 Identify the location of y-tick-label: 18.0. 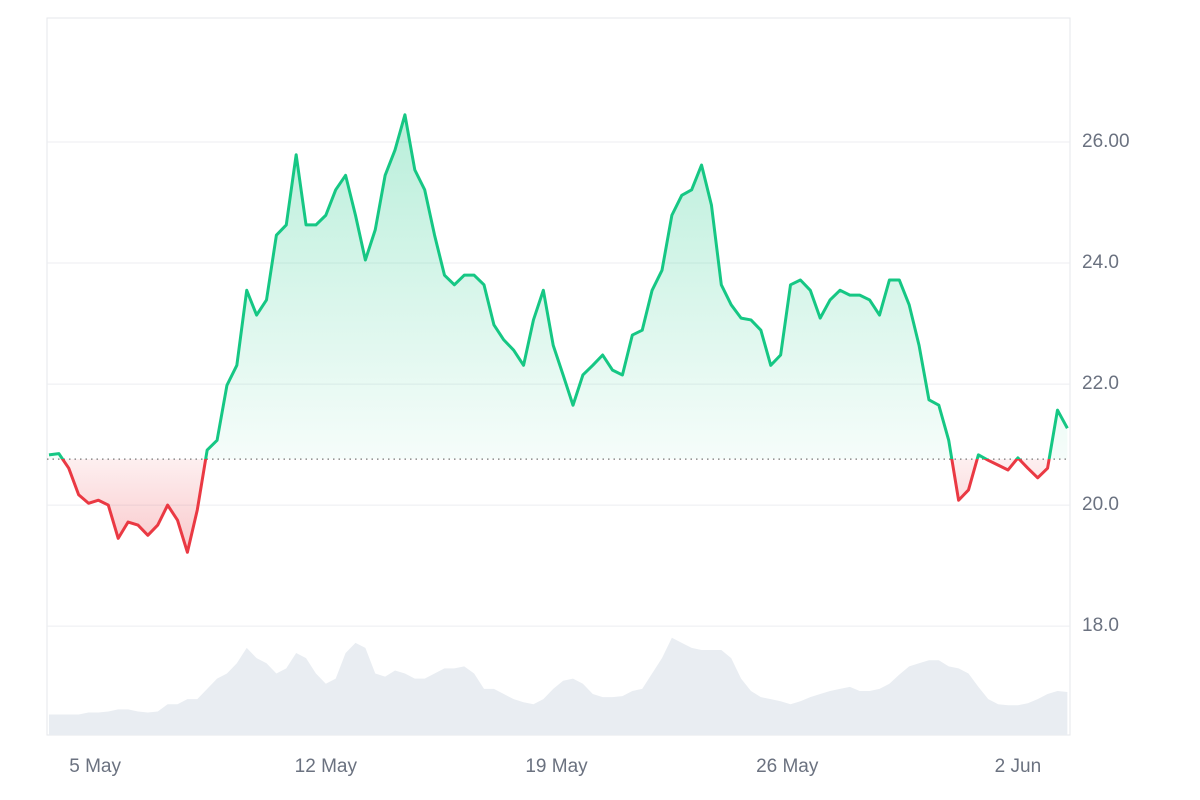
(1100, 625).